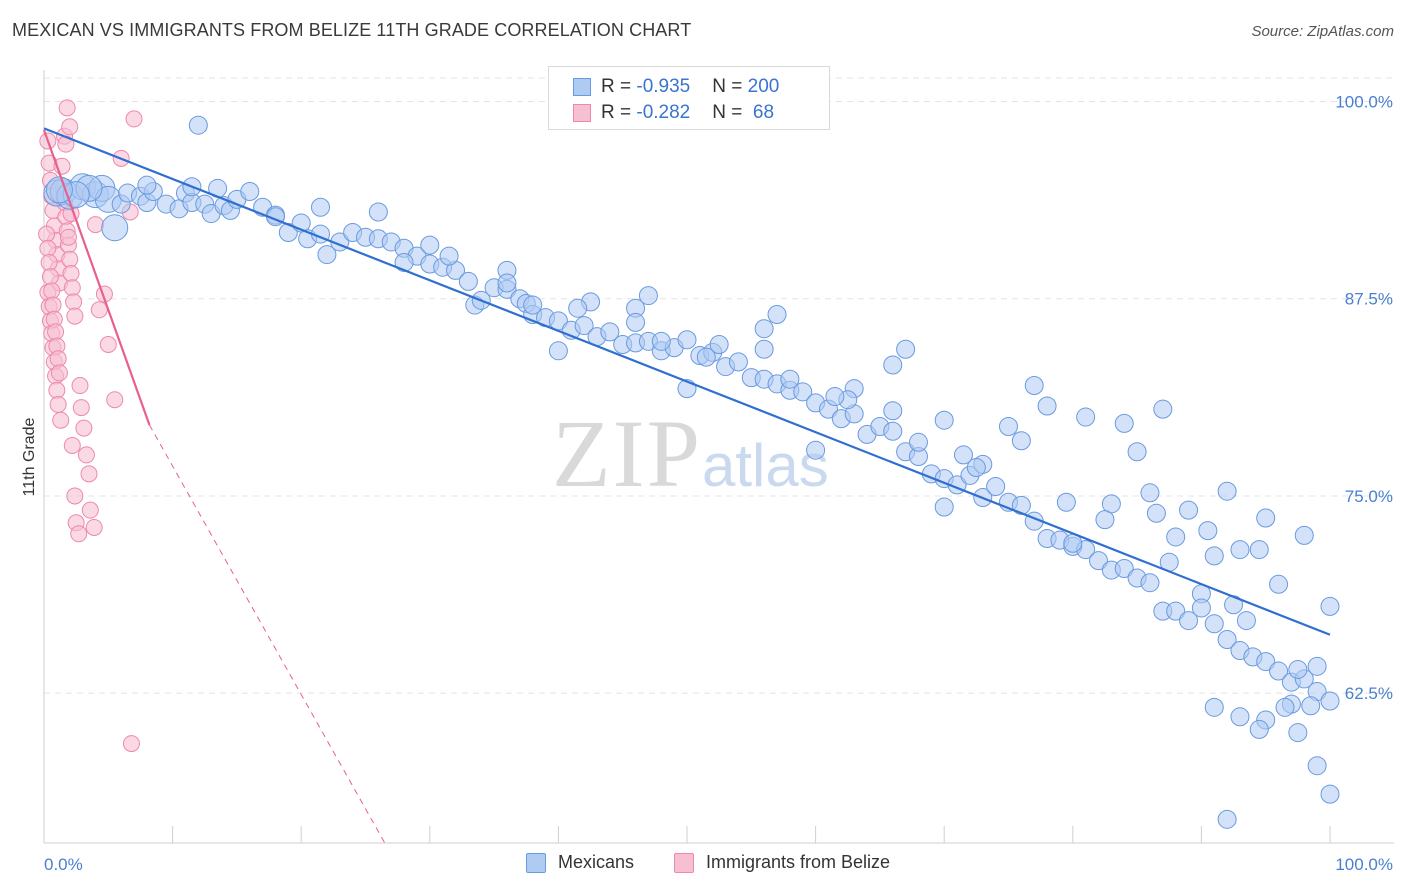 This screenshot has height=892, width=1406. I want to click on x-tick-label-min: 0.0%, so click(63, 864).